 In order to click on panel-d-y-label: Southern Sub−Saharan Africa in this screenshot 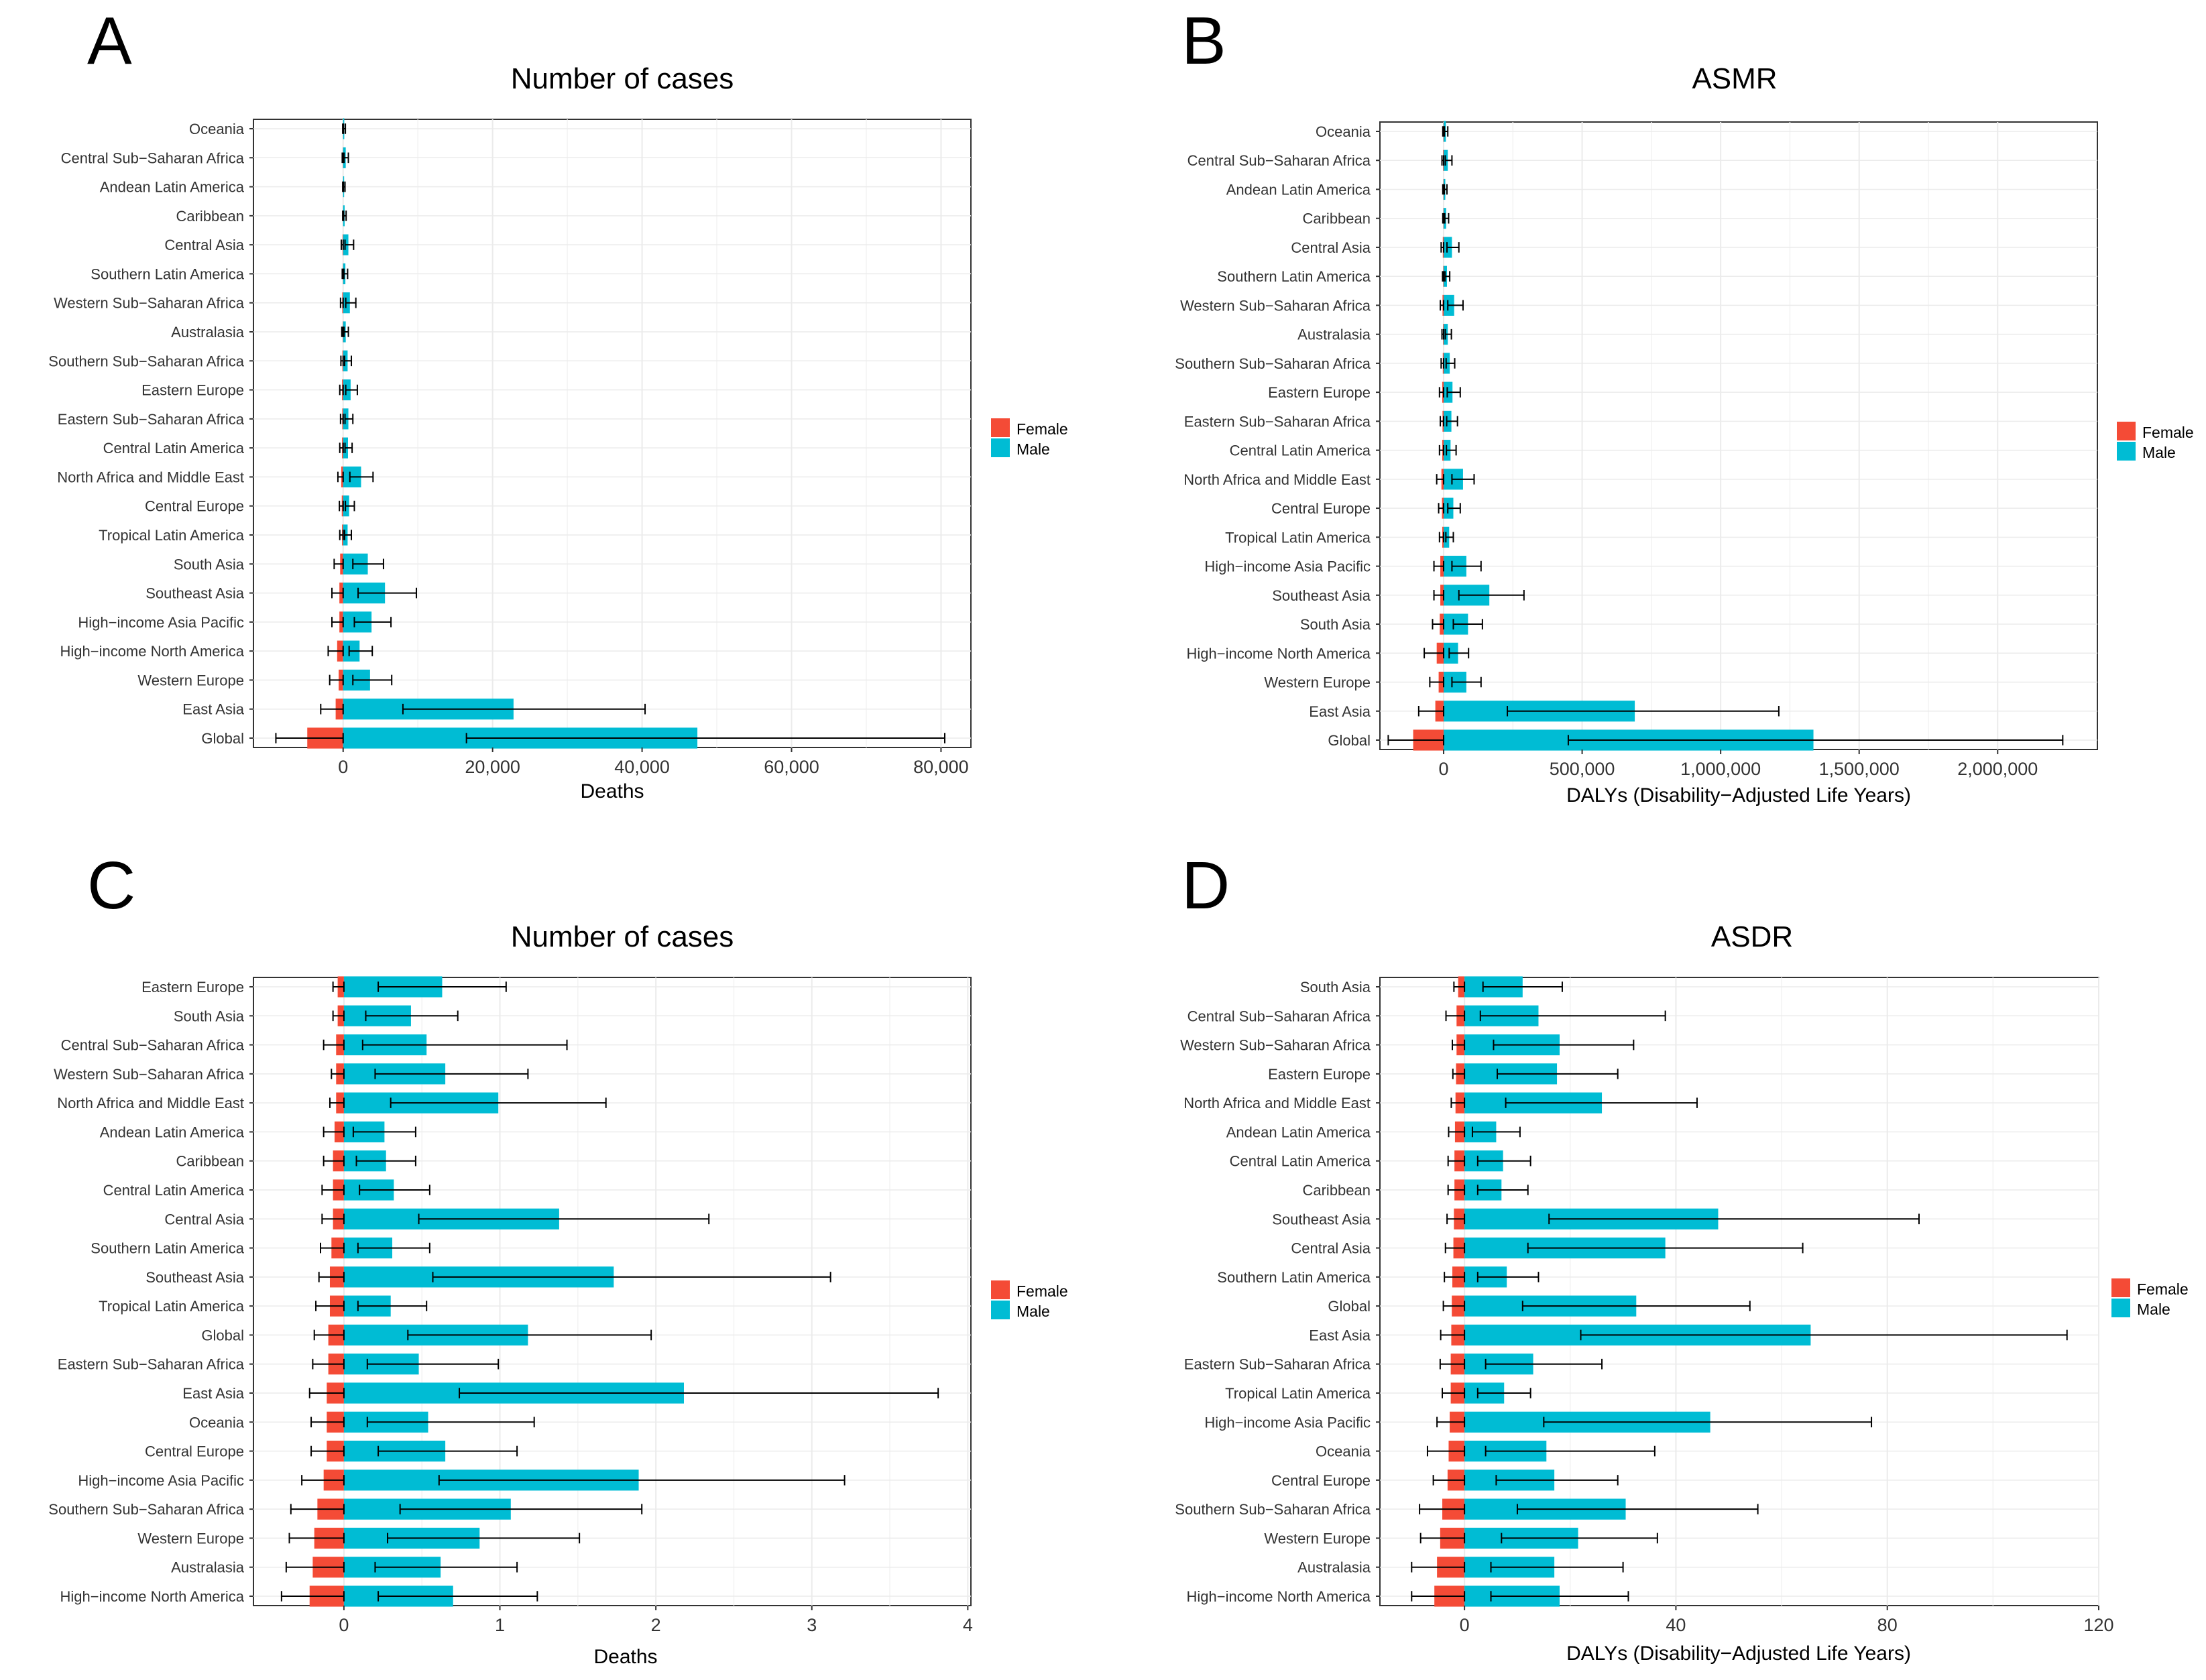, I will do `click(1273, 1509)`.